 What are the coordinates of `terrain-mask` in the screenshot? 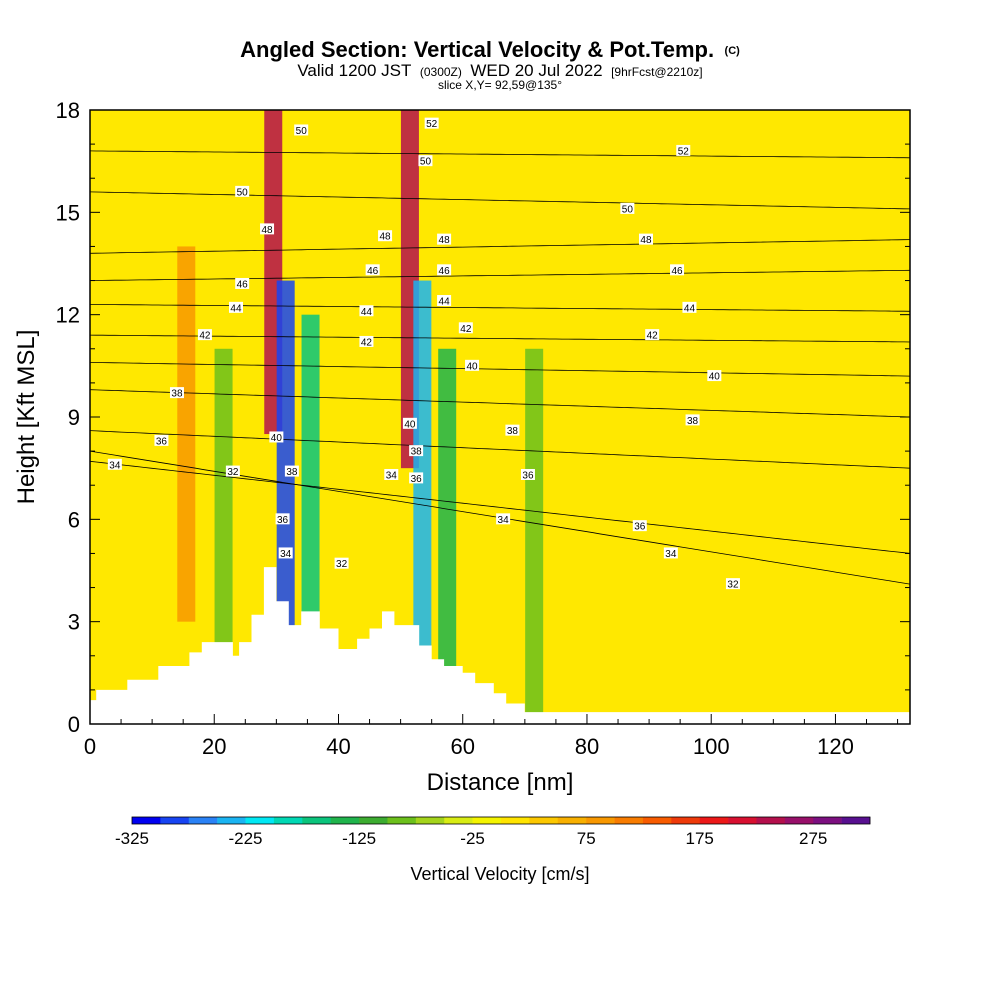 It's located at (500, 645).